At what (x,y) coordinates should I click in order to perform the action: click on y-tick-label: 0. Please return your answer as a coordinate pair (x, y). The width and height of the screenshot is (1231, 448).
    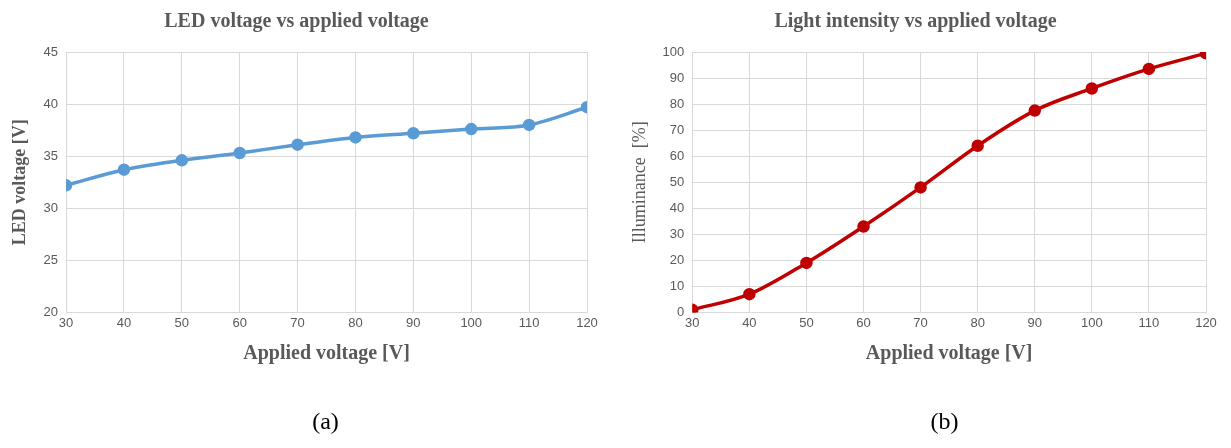
    Looking at the image, I should click on (681, 311).